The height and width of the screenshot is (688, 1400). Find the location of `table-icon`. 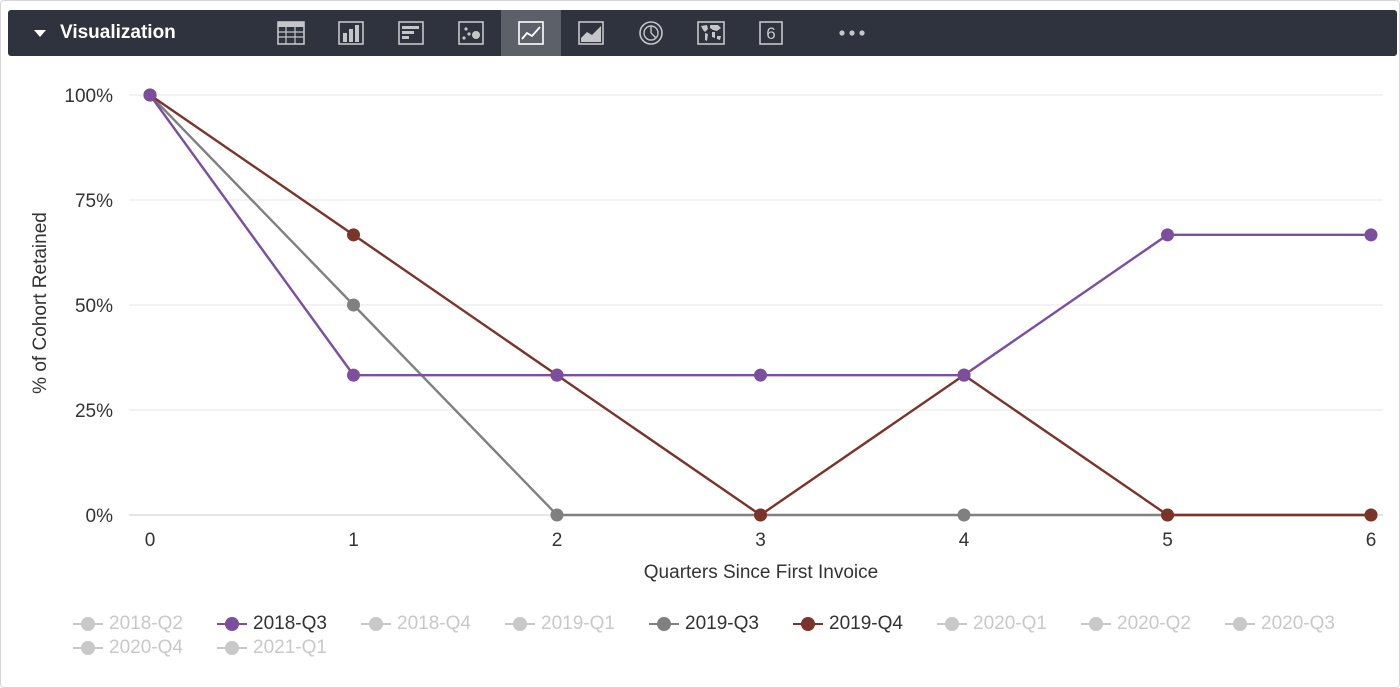

table-icon is located at coordinates (291, 33).